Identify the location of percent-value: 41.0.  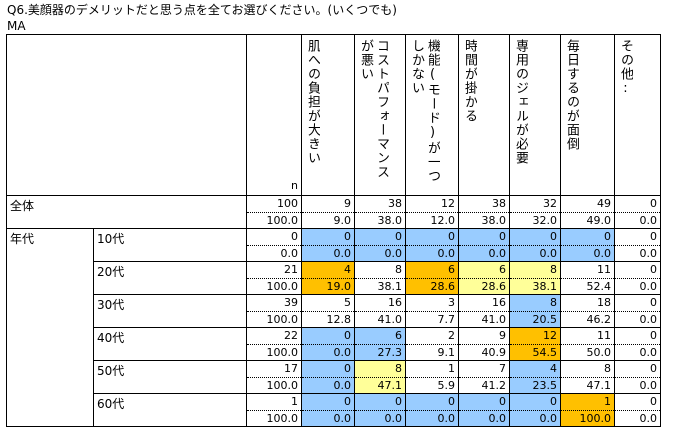
(390, 319).